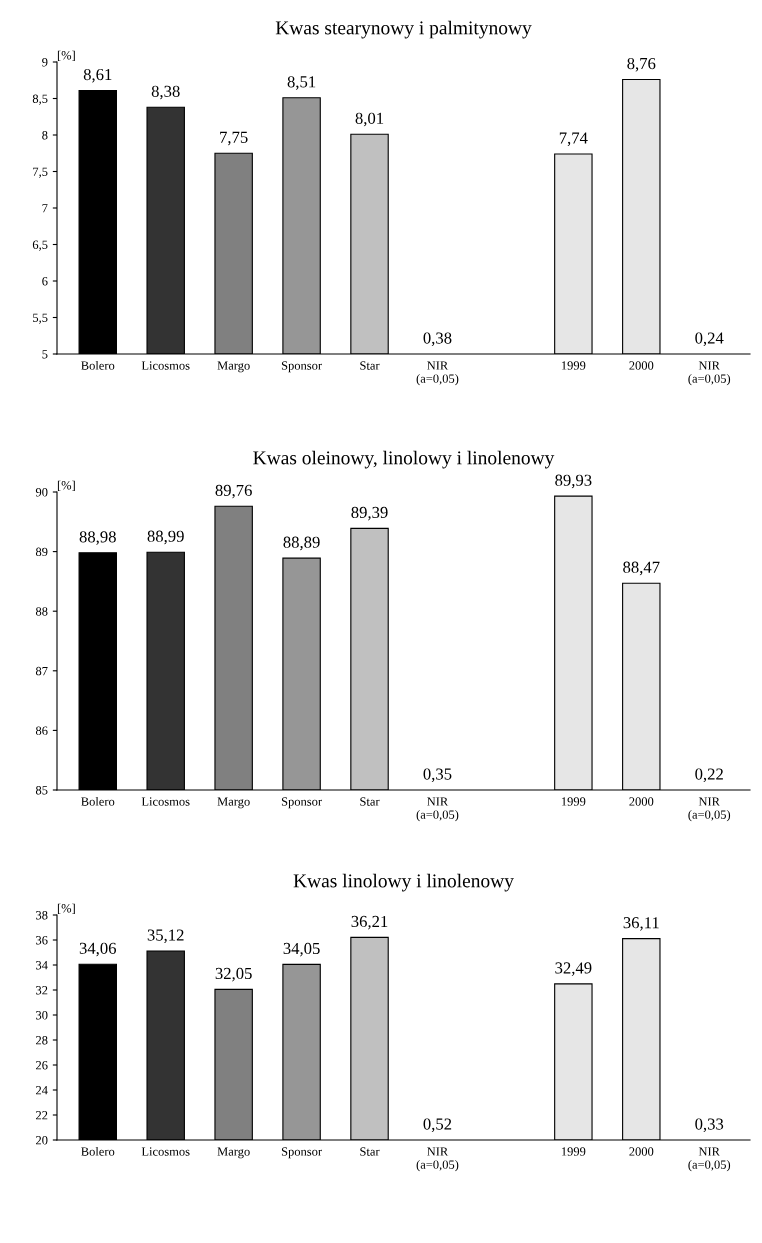 This screenshot has height=1243, width=762. What do you see at coordinates (41, 552) in the screenshot?
I see `y-tick-label: 89` at bounding box center [41, 552].